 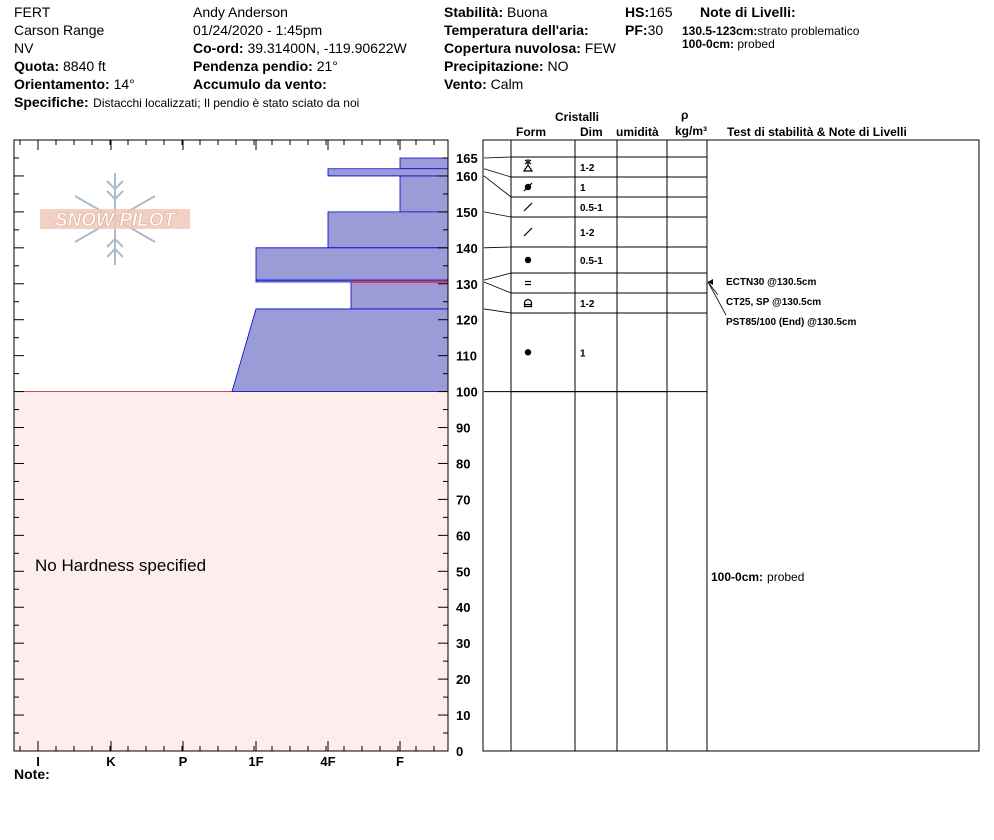 I want to click on layer-note-2-text: probed, so click(x=756, y=44).